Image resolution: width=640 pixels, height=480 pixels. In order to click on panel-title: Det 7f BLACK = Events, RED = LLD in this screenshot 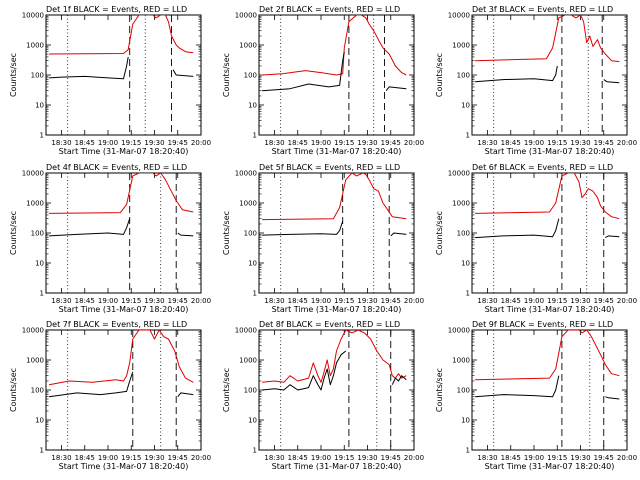, I will do `click(116, 324)`.